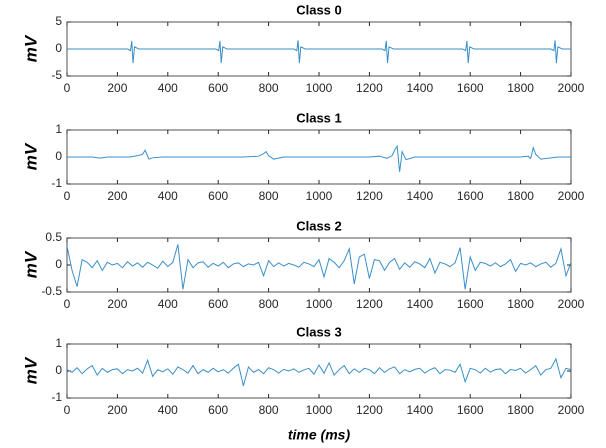 The height and width of the screenshot is (448, 606). What do you see at coordinates (51, 291) in the screenshot?
I see `y-tick-label: -0.5` at bounding box center [51, 291].